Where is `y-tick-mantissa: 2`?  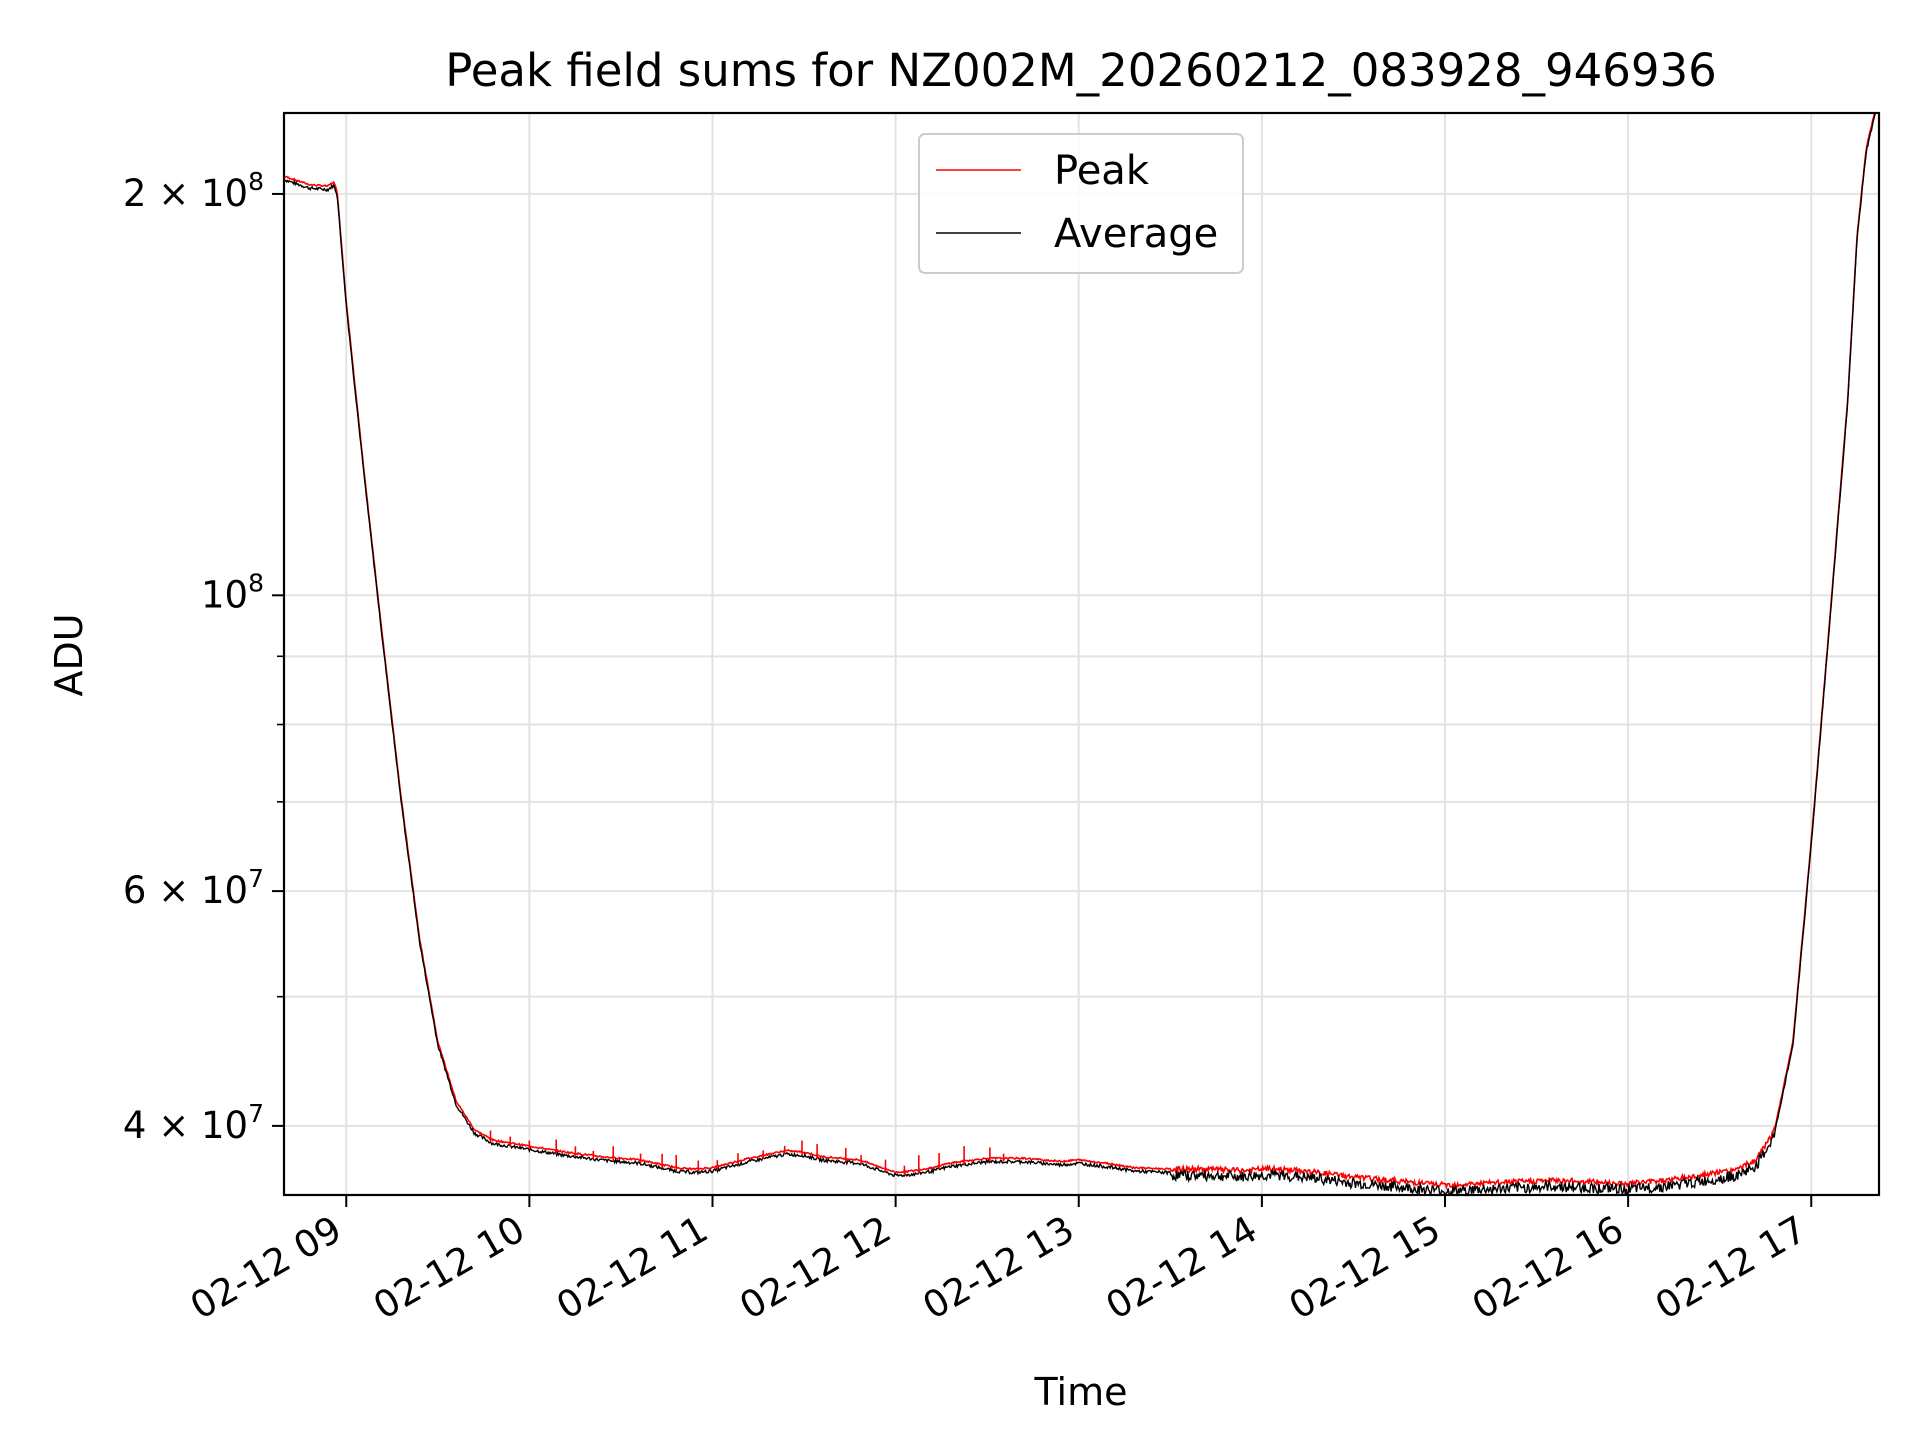
y-tick-mantissa: 2 is located at coordinates (135, 193).